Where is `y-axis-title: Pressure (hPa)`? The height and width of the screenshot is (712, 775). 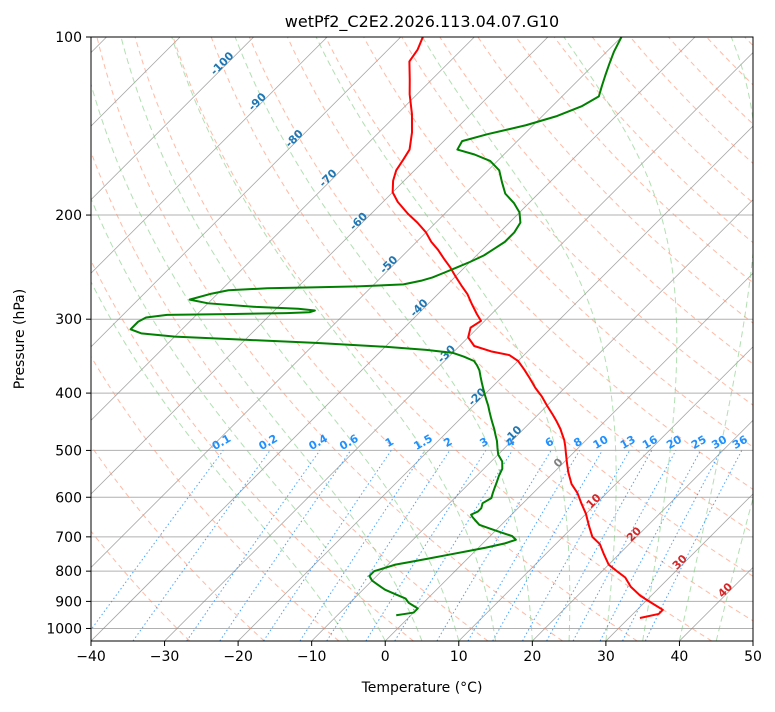
y-axis-title: Pressure (hPa) is located at coordinates (20, 339).